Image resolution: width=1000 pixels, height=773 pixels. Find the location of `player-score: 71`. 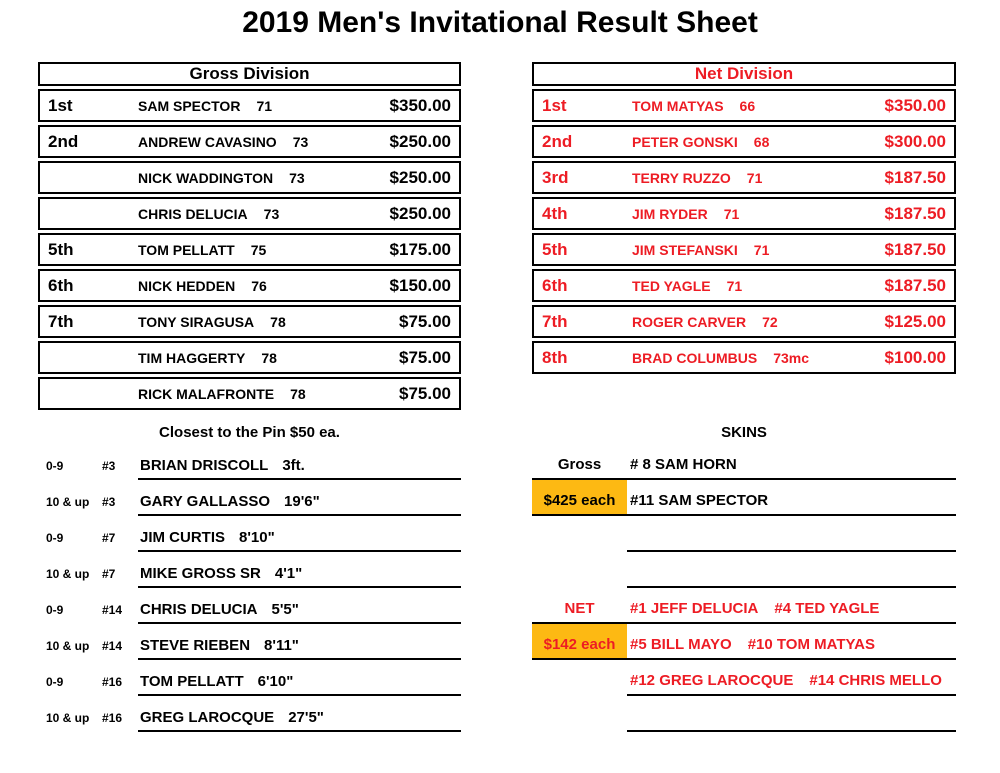

player-score: 71 is located at coordinates (761, 249).